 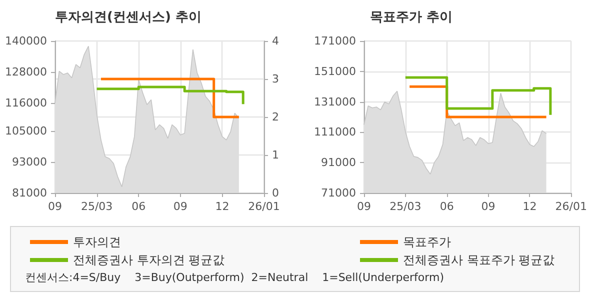 I want to click on legend-label: 전체증권사 투자의견 평균값, so click(x=149, y=260).